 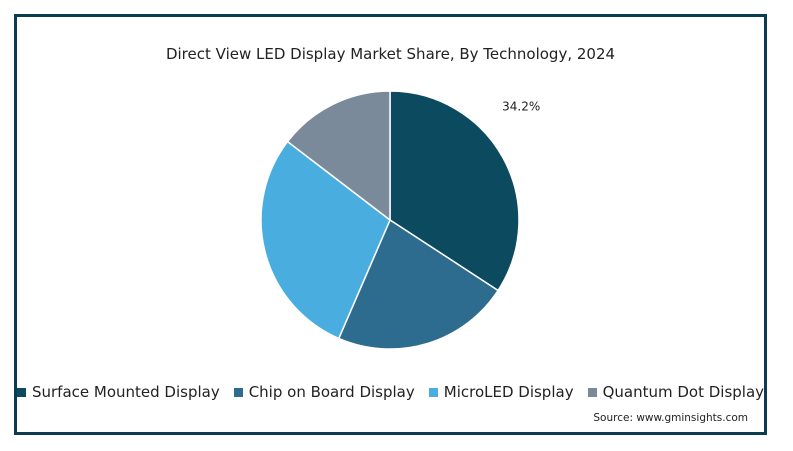 I want to click on legend-label: Chip on Board Display, so click(x=331, y=392).